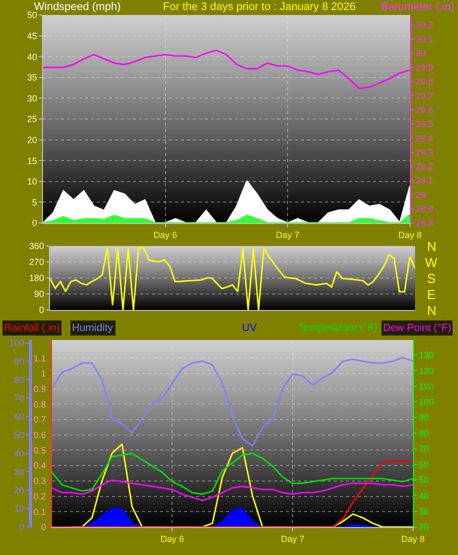  What do you see at coordinates (259, 7) in the screenshot?
I see `chart-title: For the 3 days prior to : January 8 2026` at bounding box center [259, 7].